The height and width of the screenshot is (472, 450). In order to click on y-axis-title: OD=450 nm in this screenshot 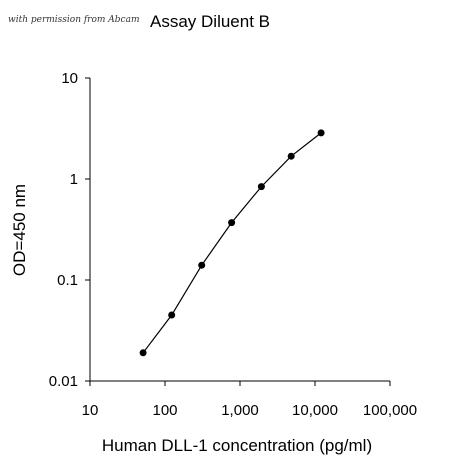, I will do `click(19, 230)`.